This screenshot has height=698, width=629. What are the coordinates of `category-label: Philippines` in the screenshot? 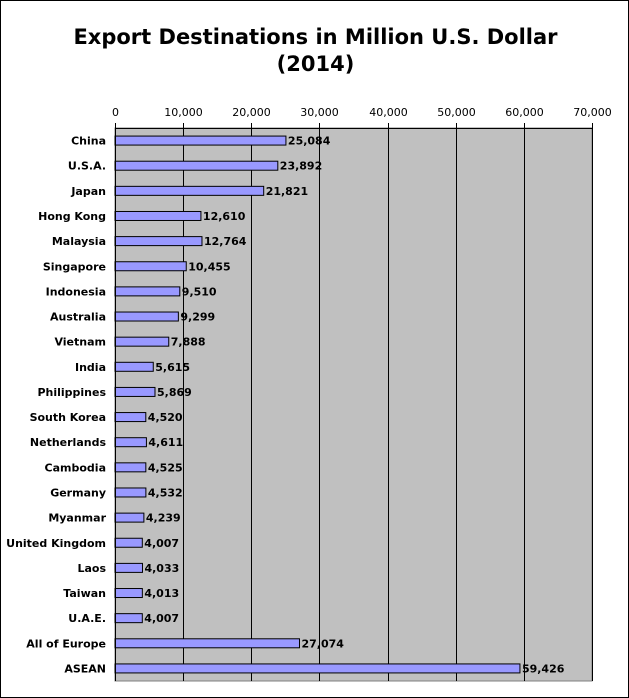 It's located at (71, 392).